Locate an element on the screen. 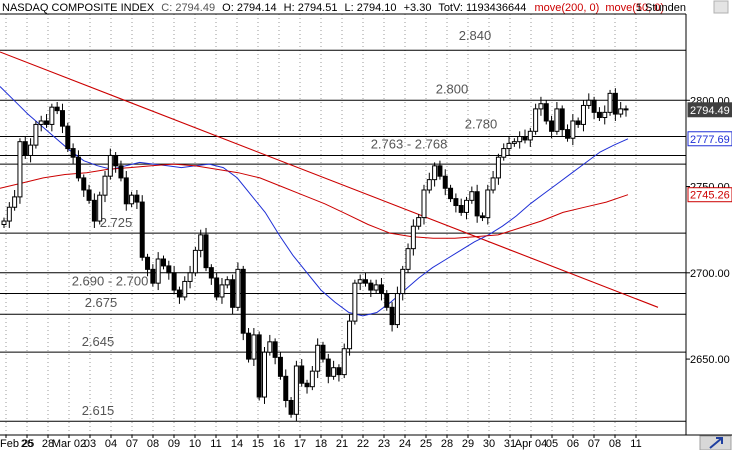 The height and width of the screenshot is (455, 732). x-tick-label: 23 is located at coordinates (384, 444).